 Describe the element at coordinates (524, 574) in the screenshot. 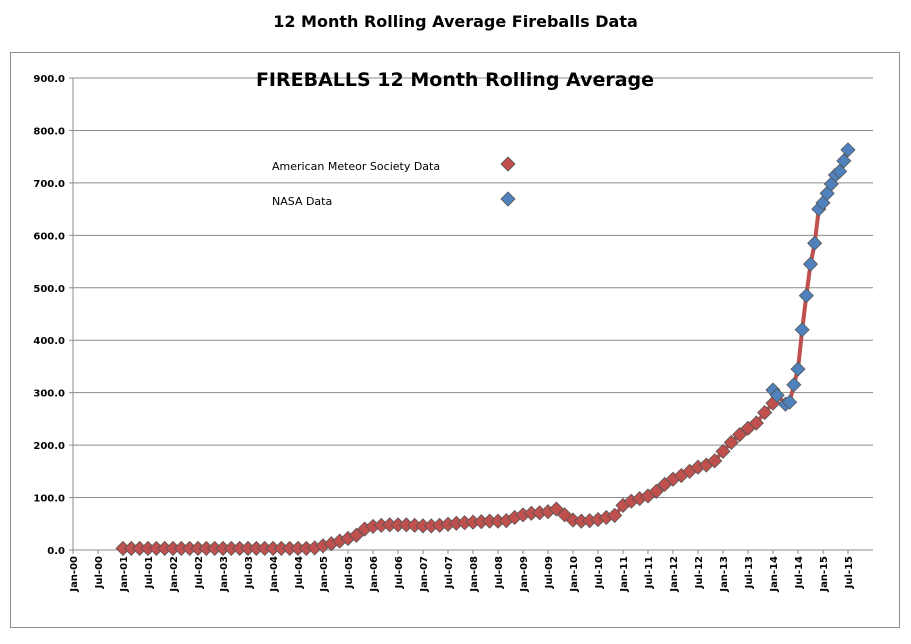

I see `x-tick-label: Jan-09` at that location.